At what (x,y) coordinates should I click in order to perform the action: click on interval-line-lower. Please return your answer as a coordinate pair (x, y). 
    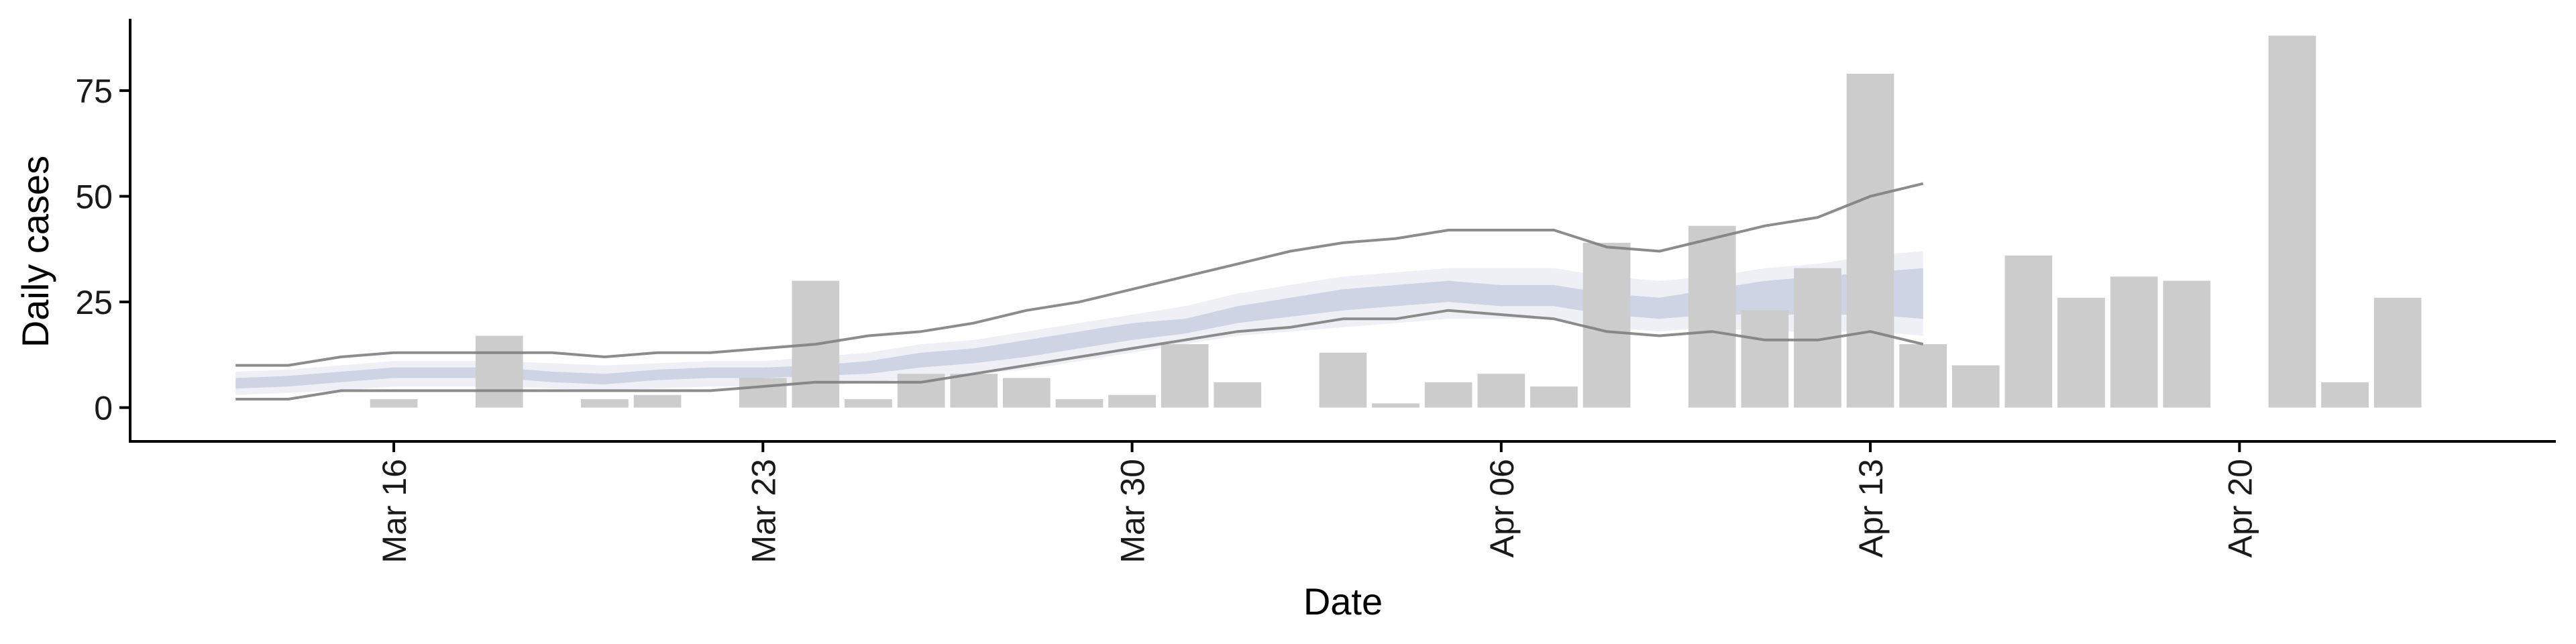
    Looking at the image, I should click on (1079, 354).